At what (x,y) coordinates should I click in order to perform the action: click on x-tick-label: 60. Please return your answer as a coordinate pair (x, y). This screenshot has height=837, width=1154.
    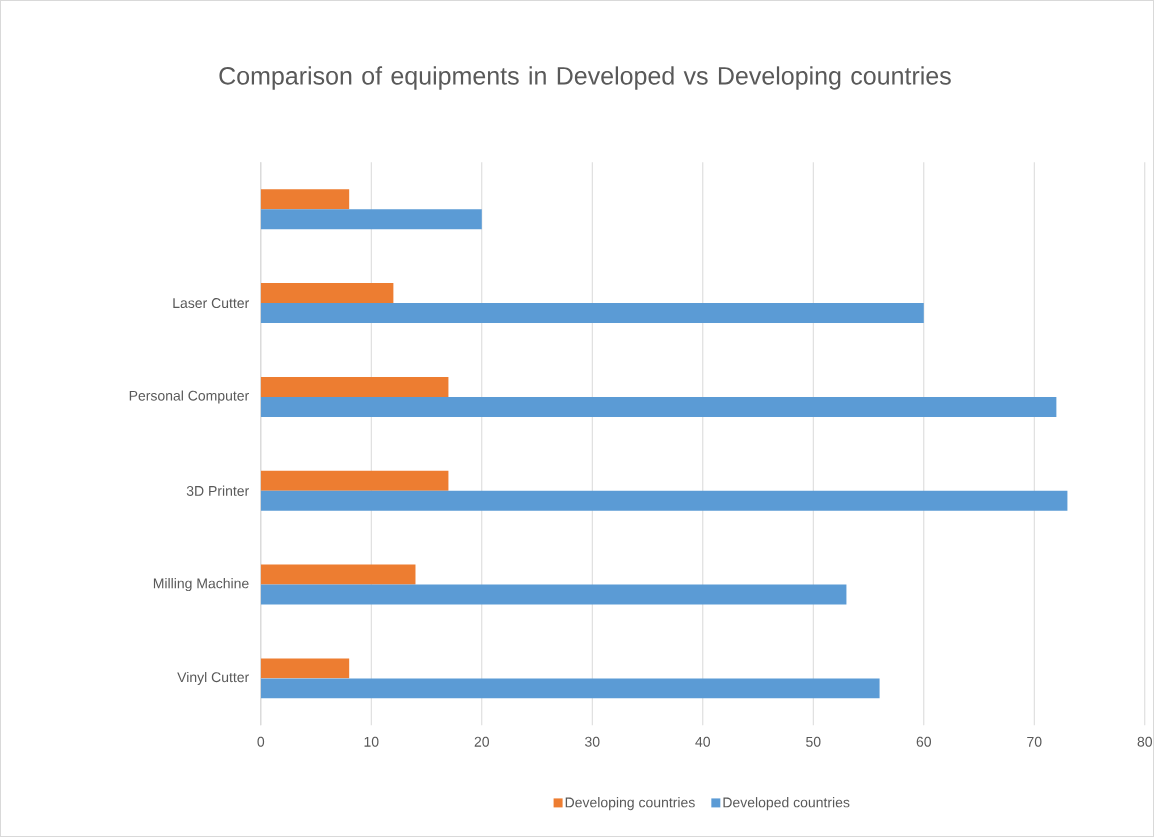
    Looking at the image, I should click on (924, 741).